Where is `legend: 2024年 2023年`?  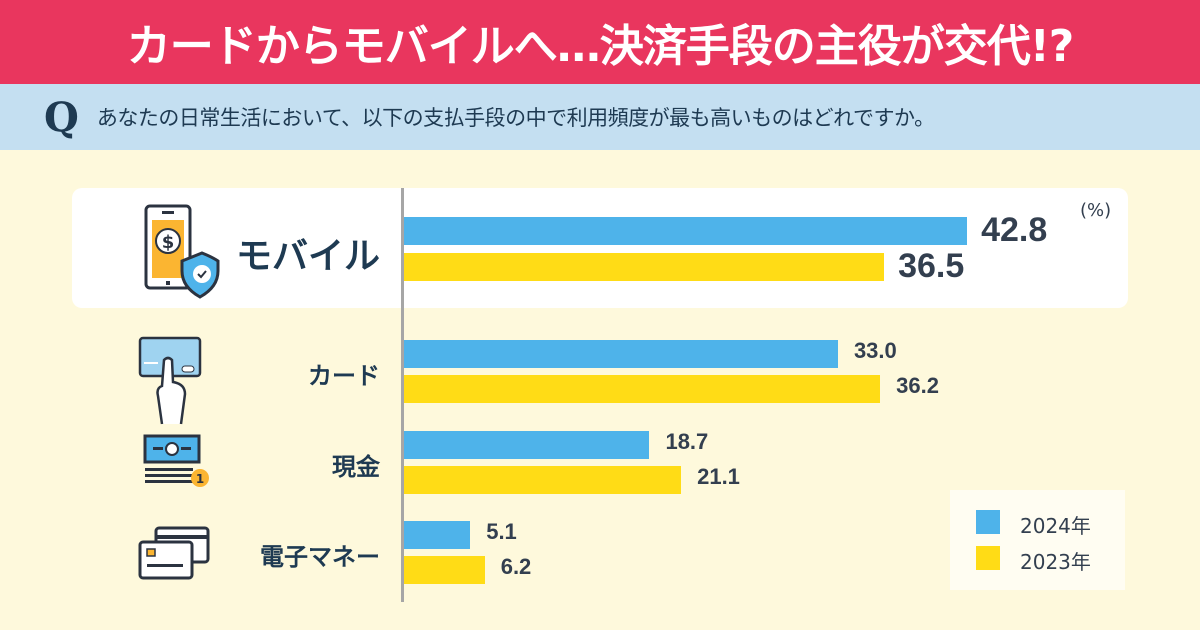 legend: 2024年 2023年 is located at coordinates (1037, 540).